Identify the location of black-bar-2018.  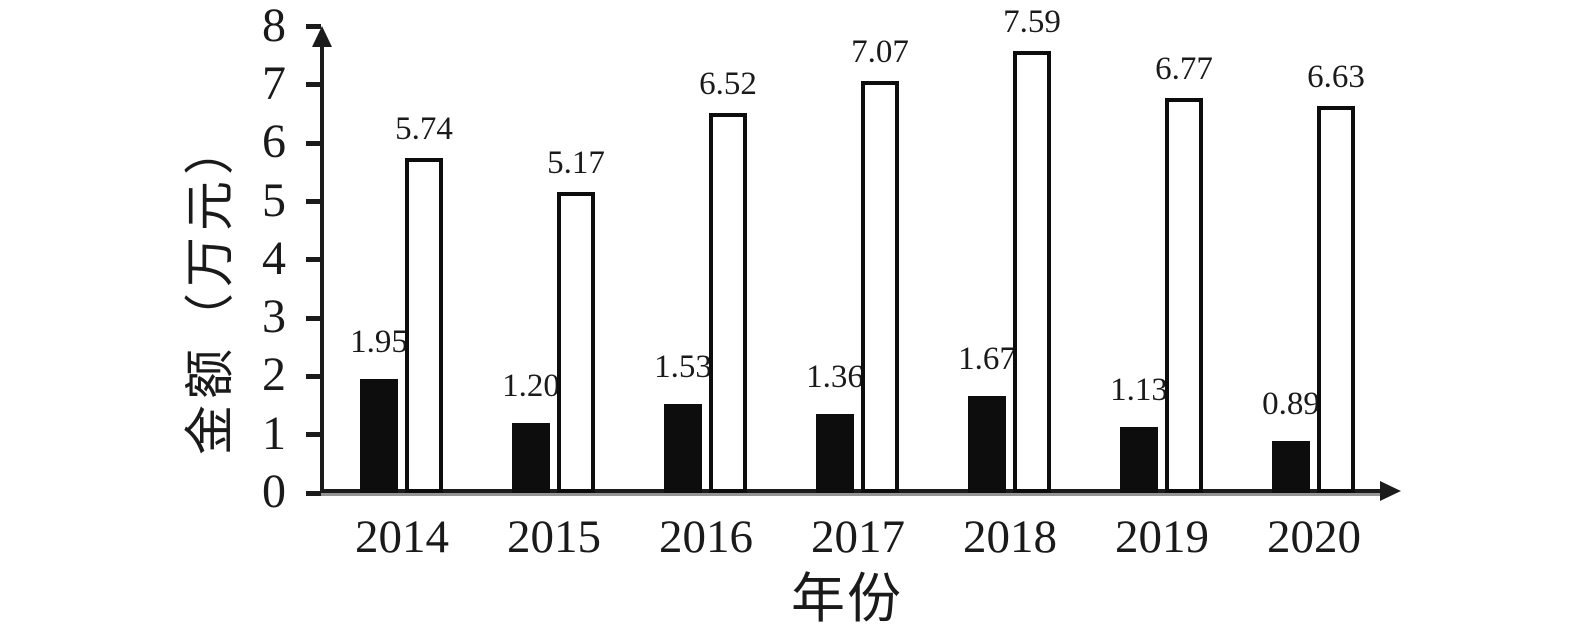
(987, 444).